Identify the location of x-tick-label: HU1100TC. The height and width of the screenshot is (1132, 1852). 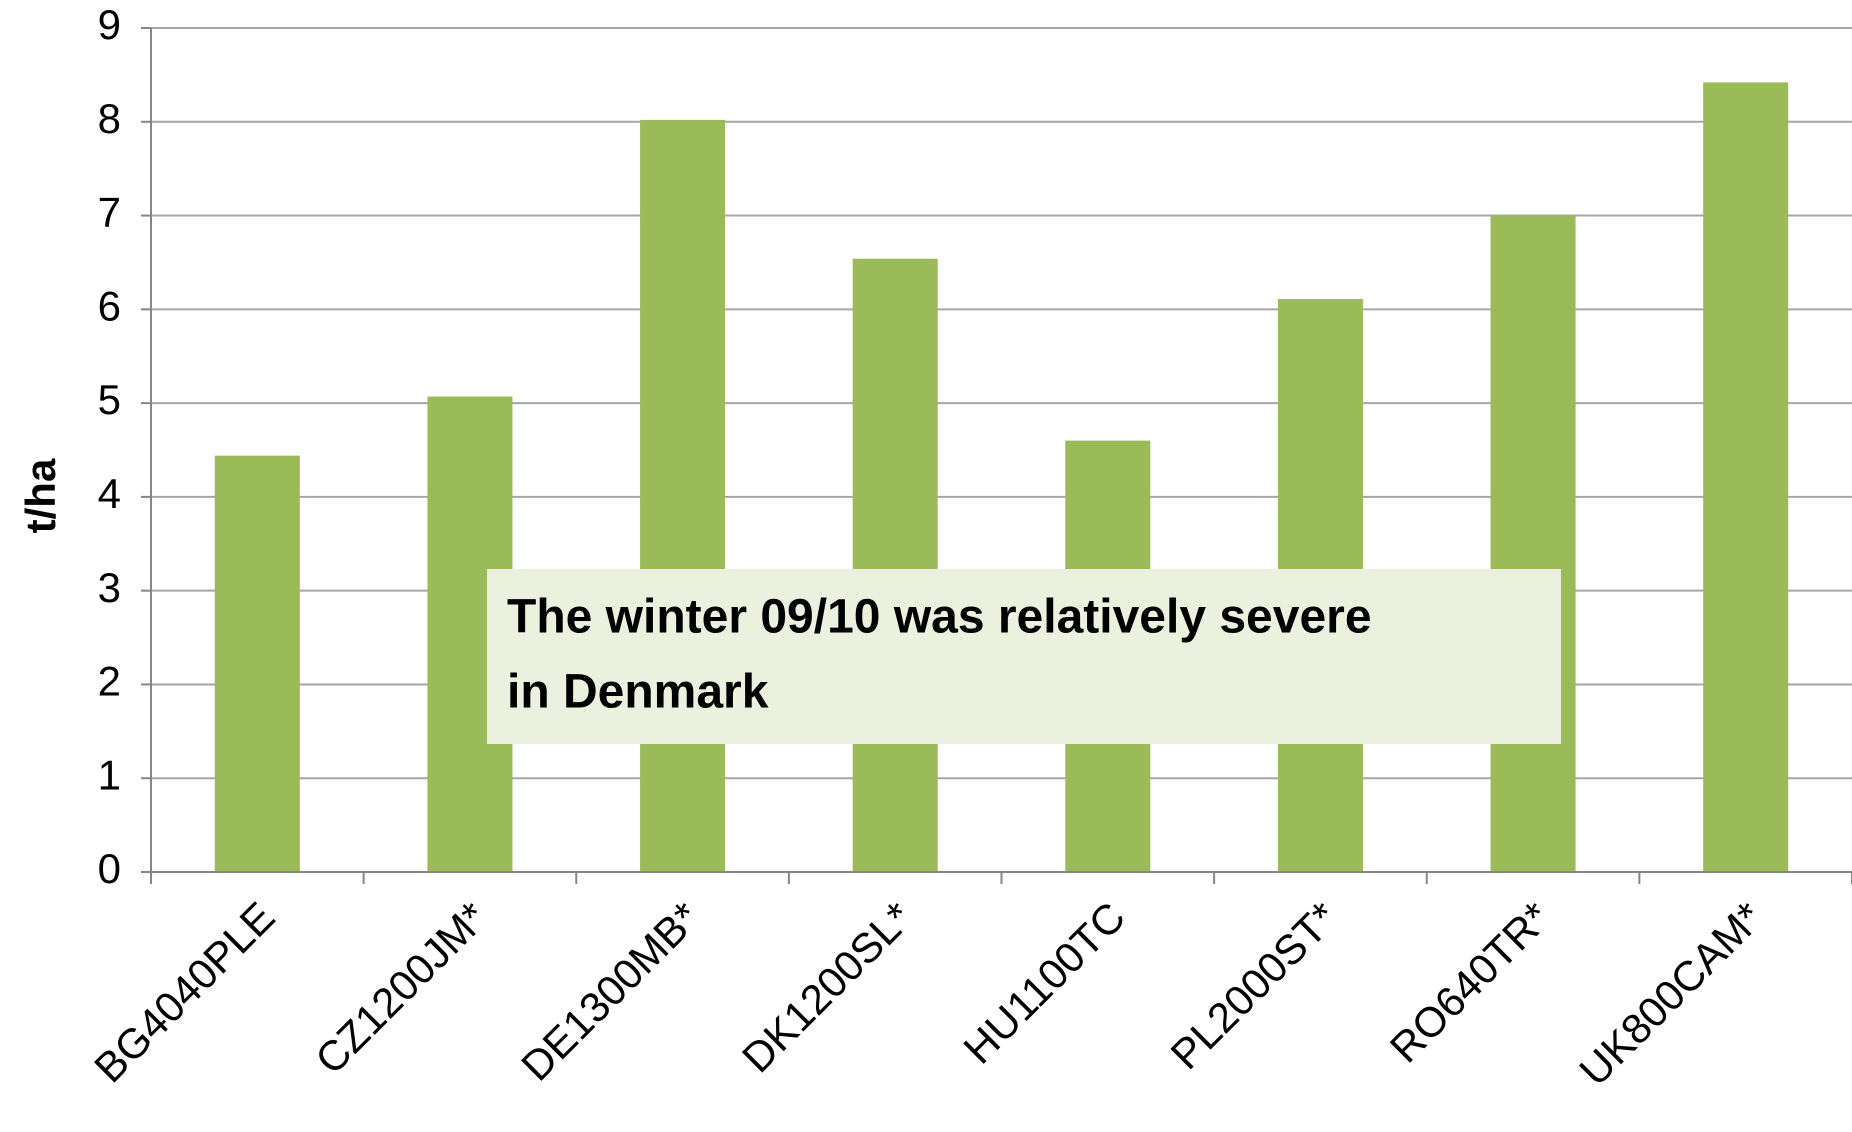
(1044, 983).